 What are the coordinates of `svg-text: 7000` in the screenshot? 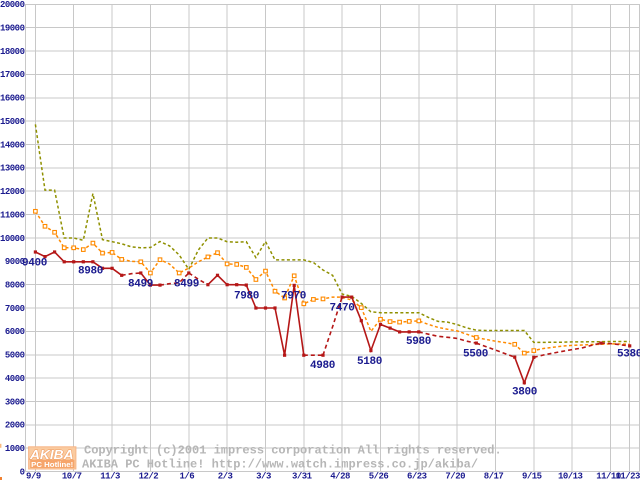 It's located at (15, 309).